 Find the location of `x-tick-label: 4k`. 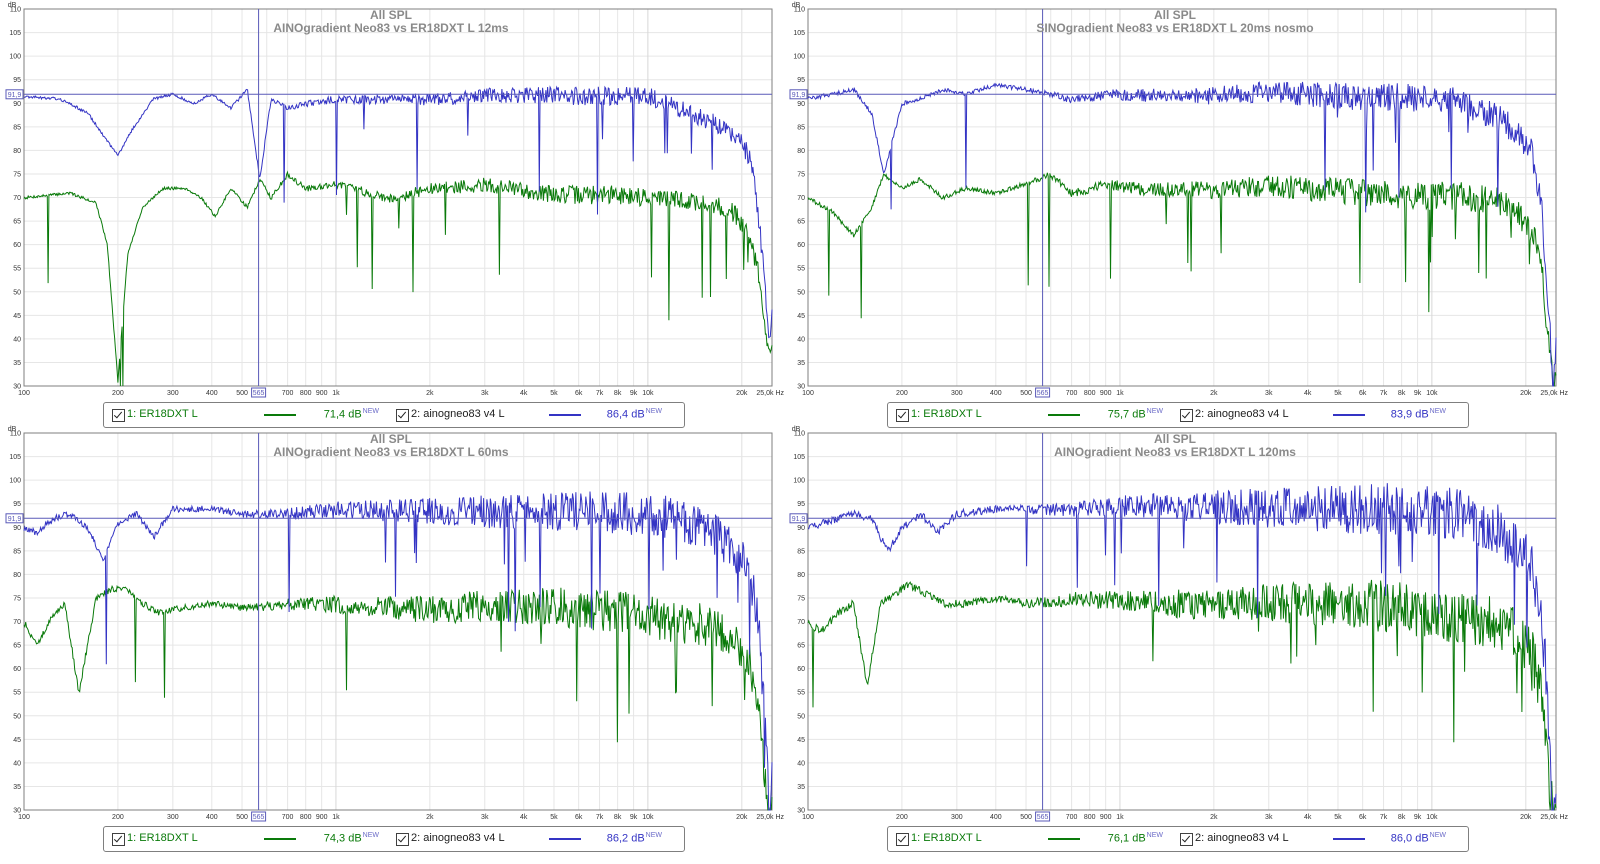

x-tick-label: 4k is located at coordinates (524, 817).